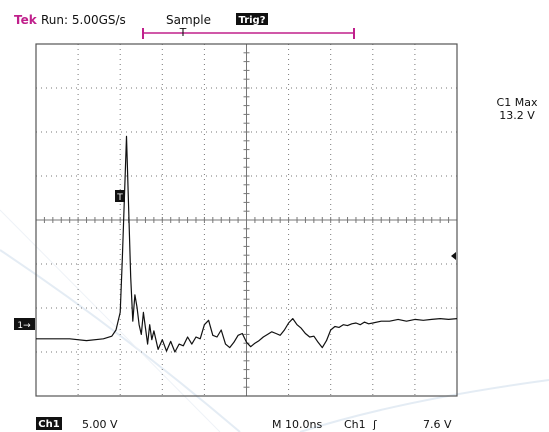 The width and height of the screenshot is (549, 432). I want to click on brand-label: Tek, so click(26, 20).